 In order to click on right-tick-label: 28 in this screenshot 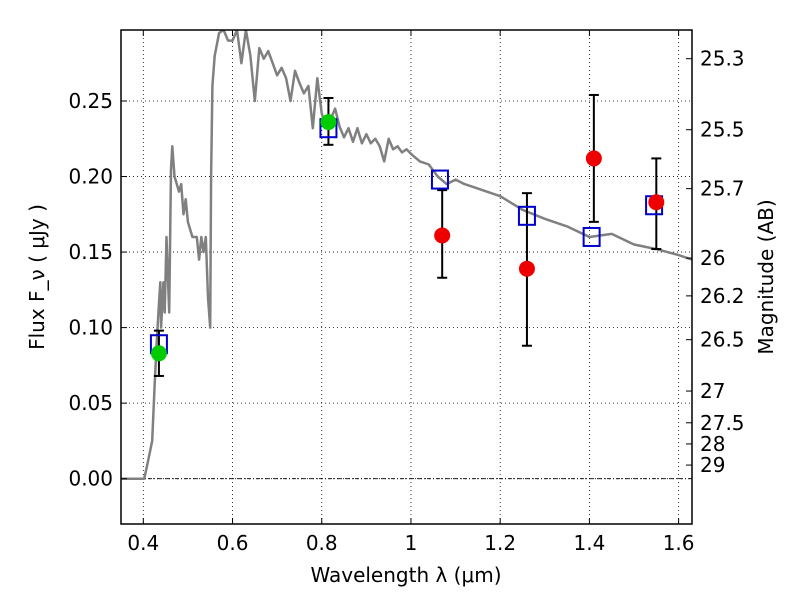, I will do `click(712, 444)`.